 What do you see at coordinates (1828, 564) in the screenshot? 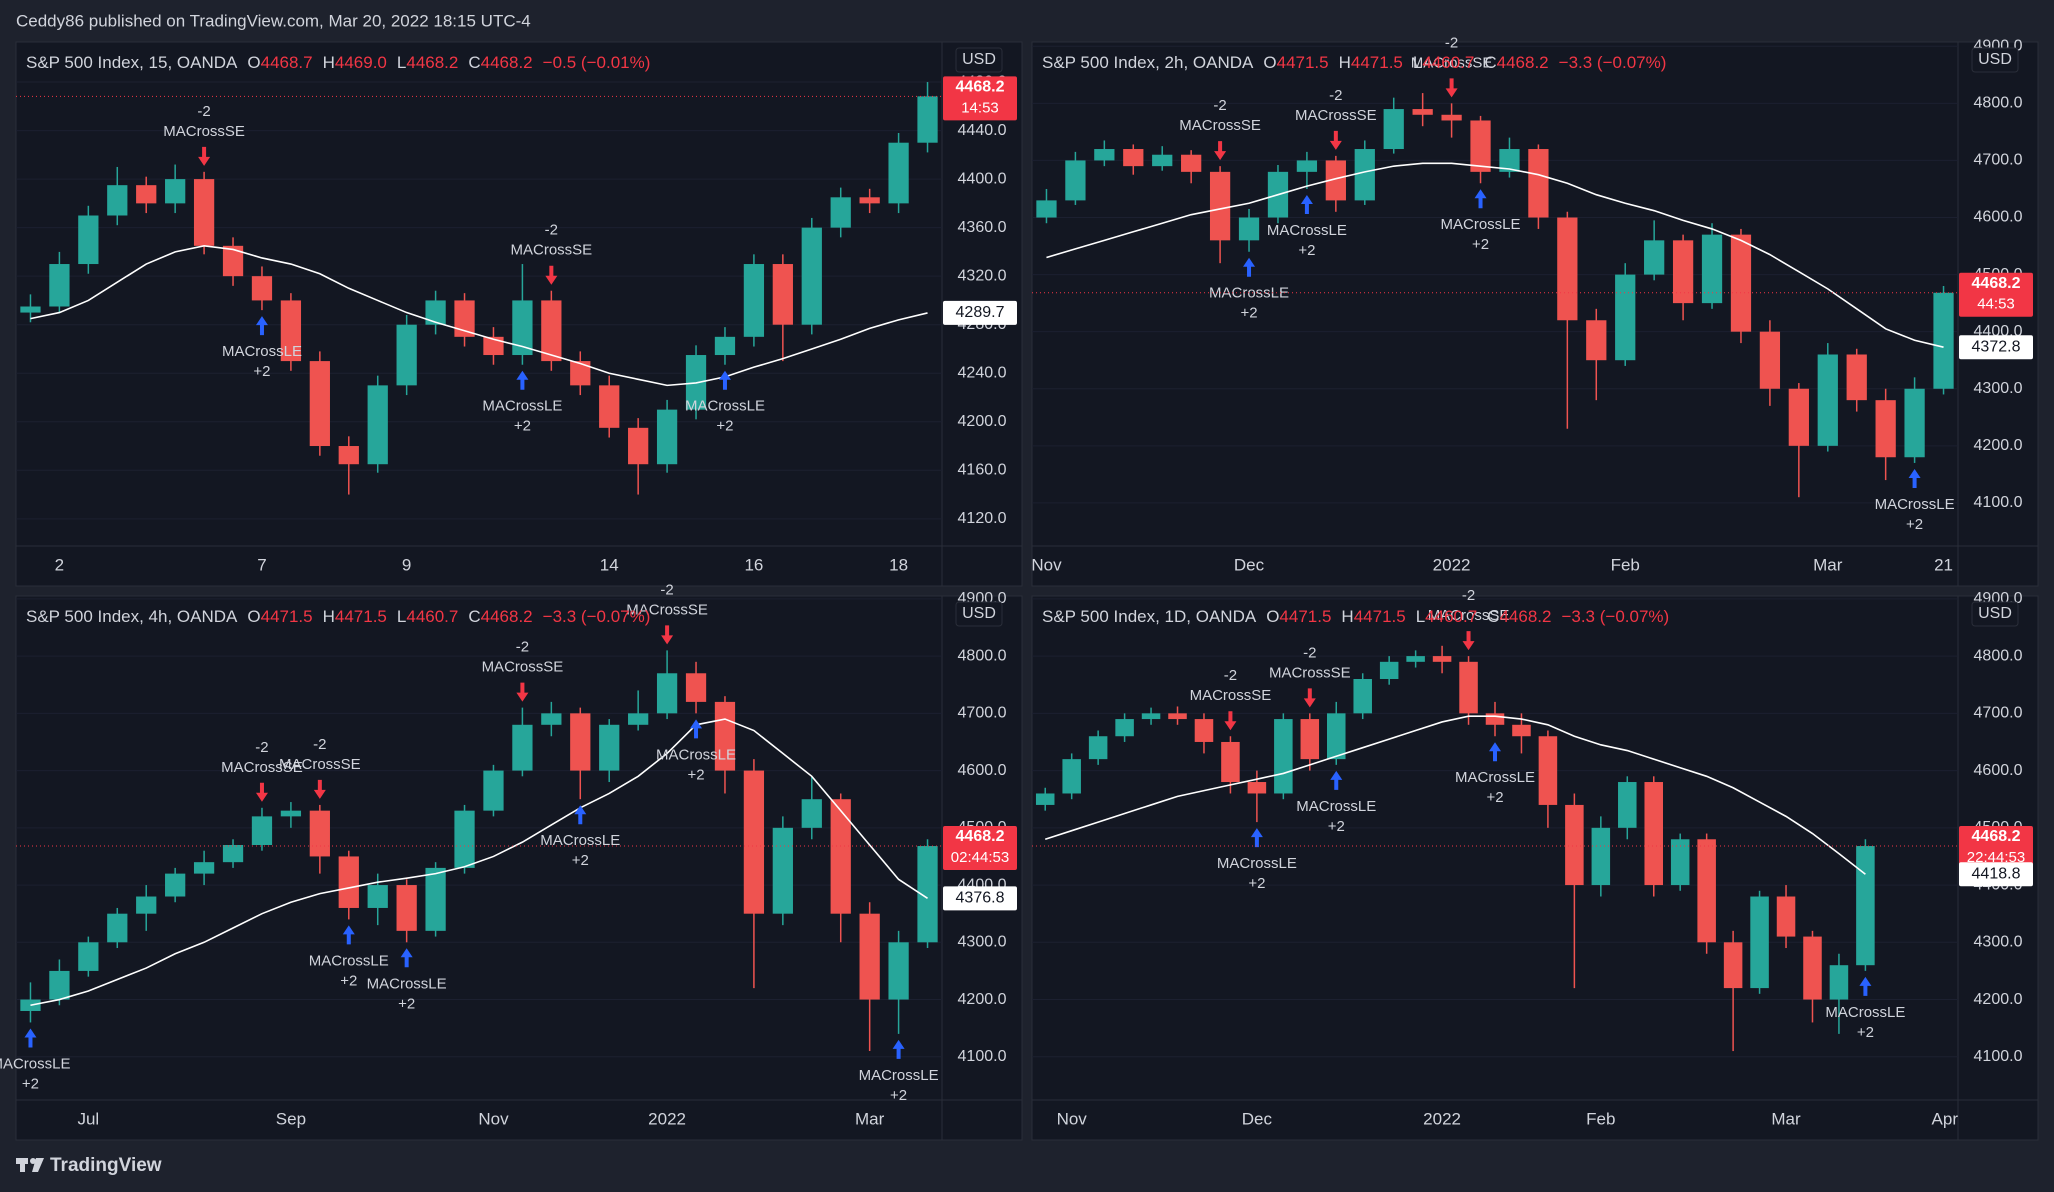
I see `x-tick-label: Mar` at bounding box center [1828, 564].